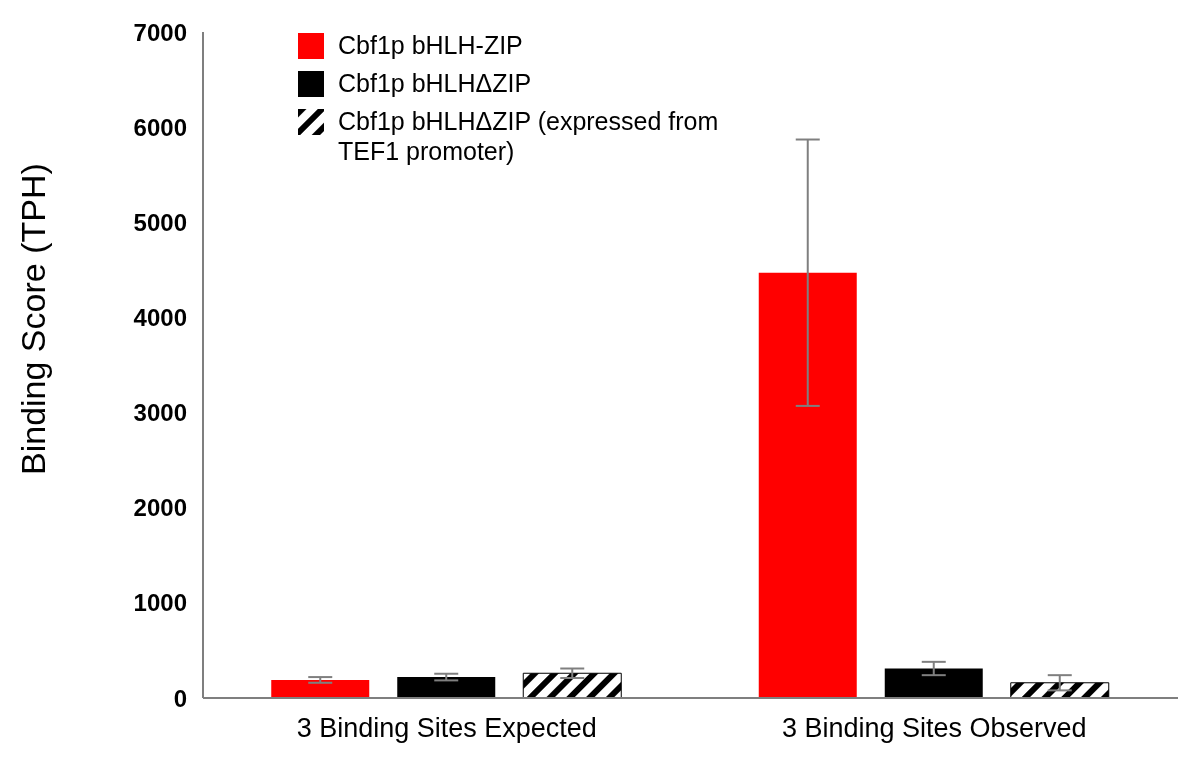 Image resolution: width=1190 pixels, height=766 pixels. What do you see at coordinates (934, 728) in the screenshot?
I see `x-tick-label: 3 Binding Sites Observed` at bounding box center [934, 728].